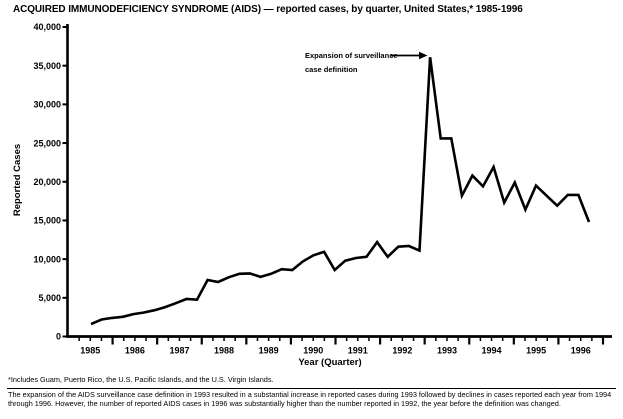  What do you see at coordinates (351, 55) in the screenshot?
I see `annotation-line-1: Expansion of surveillance` at bounding box center [351, 55].